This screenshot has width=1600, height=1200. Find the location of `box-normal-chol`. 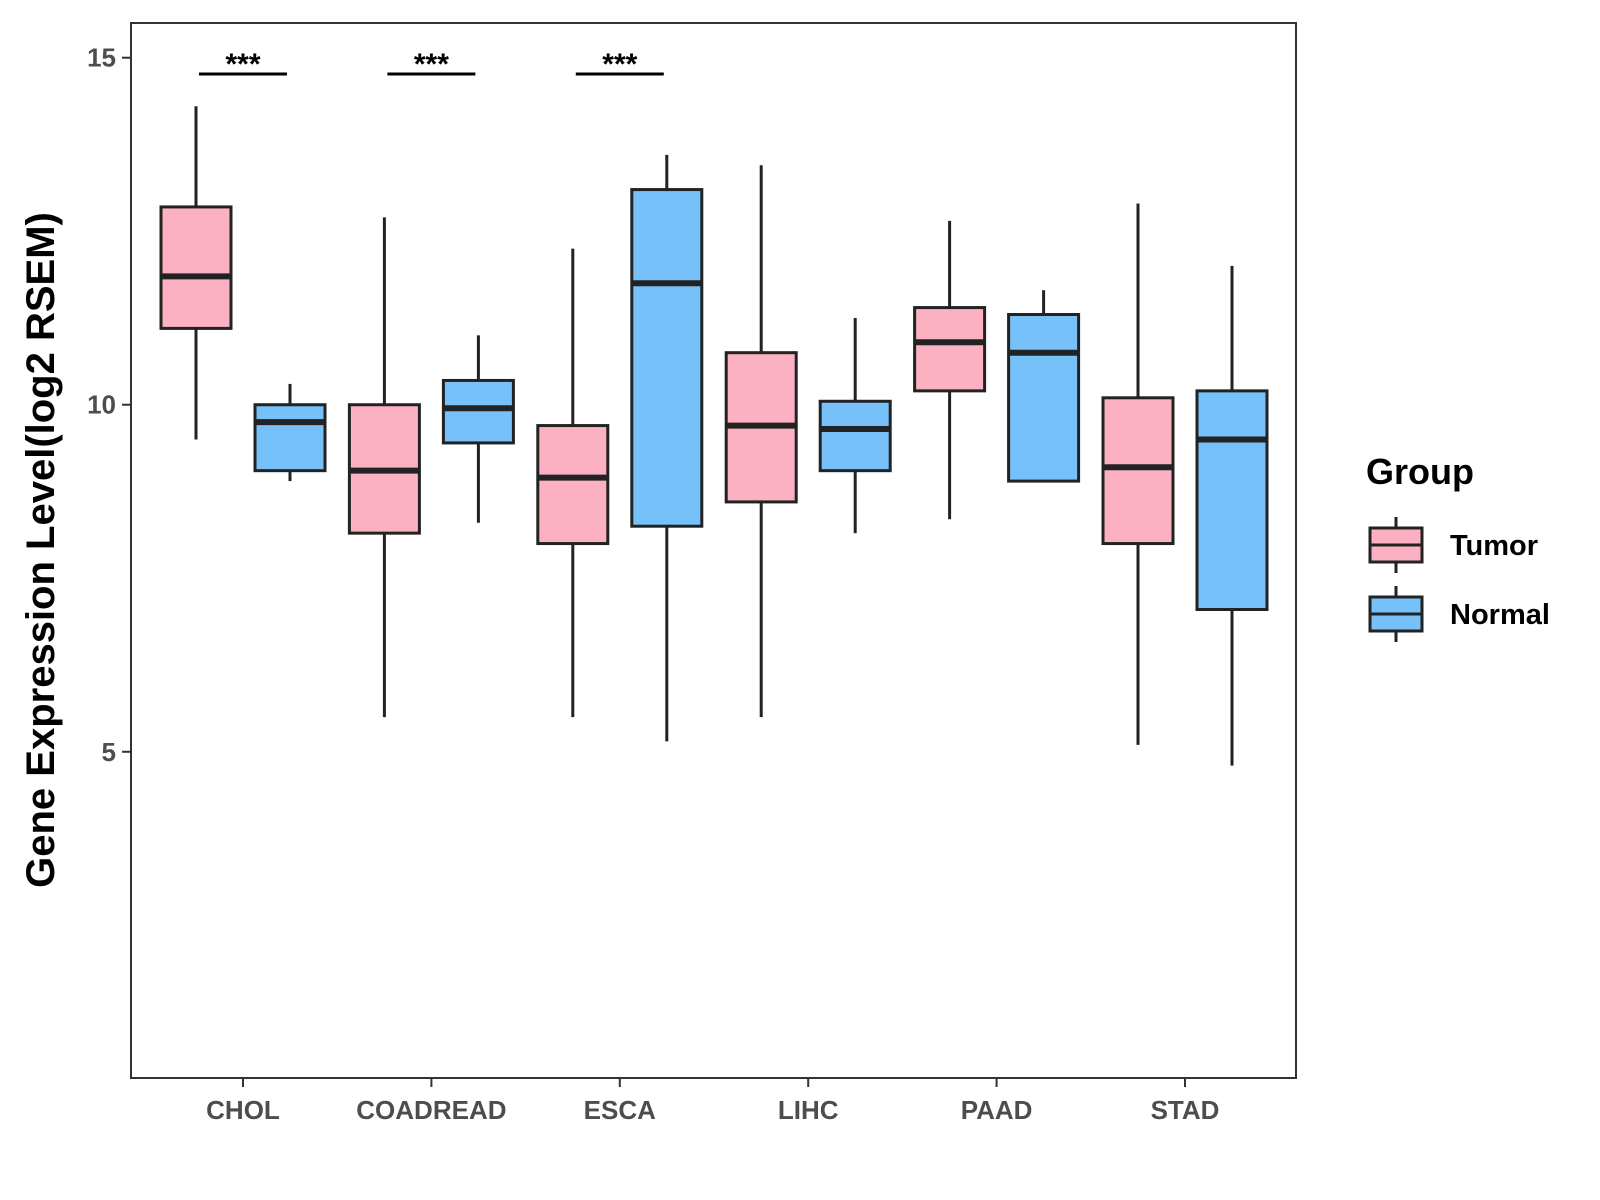

box-normal-chol is located at coordinates (290, 432).